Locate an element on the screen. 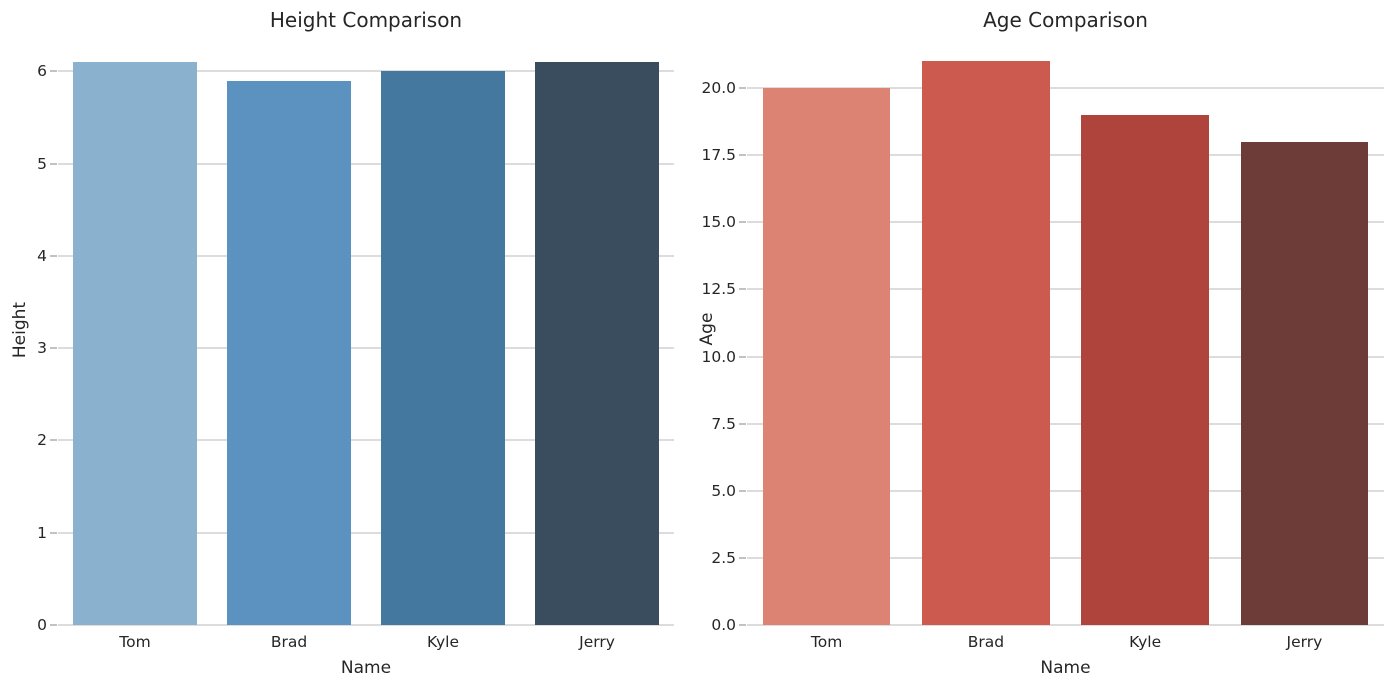 This screenshot has width=1389, height=690. y-tick-label: 20.0 is located at coordinates (718, 88).